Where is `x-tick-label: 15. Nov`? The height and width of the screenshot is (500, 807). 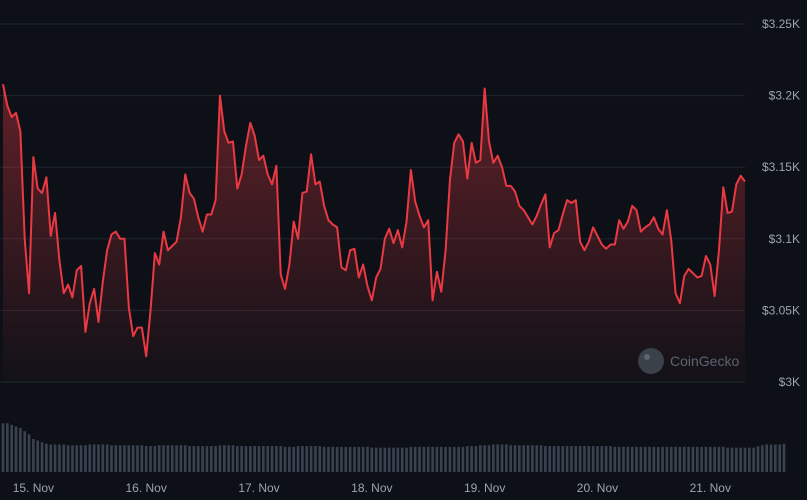 x-tick-label: 15. Nov is located at coordinates (33, 488).